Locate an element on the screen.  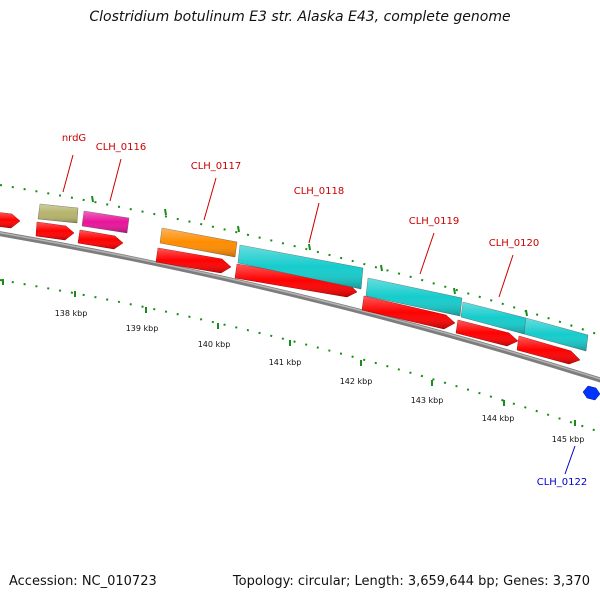
gene-label-CLH_0117: CLH_0117 is located at coordinates (216, 166).